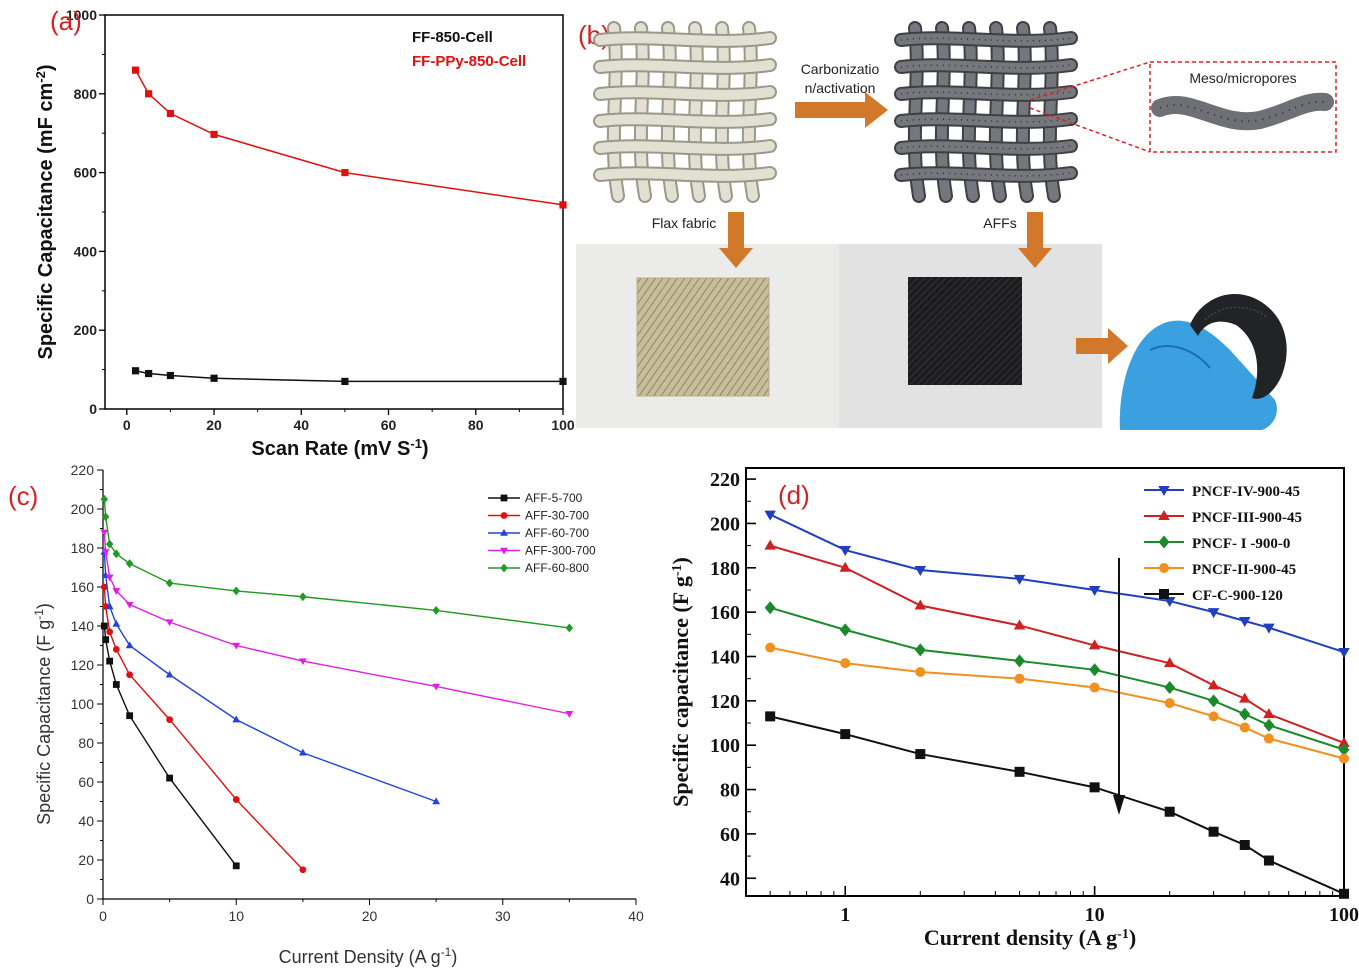  What do you see at coordinates (557, 516) in the screenshot?
I see `legend-label: AFF-30-700` at bounding box center [557, 516].